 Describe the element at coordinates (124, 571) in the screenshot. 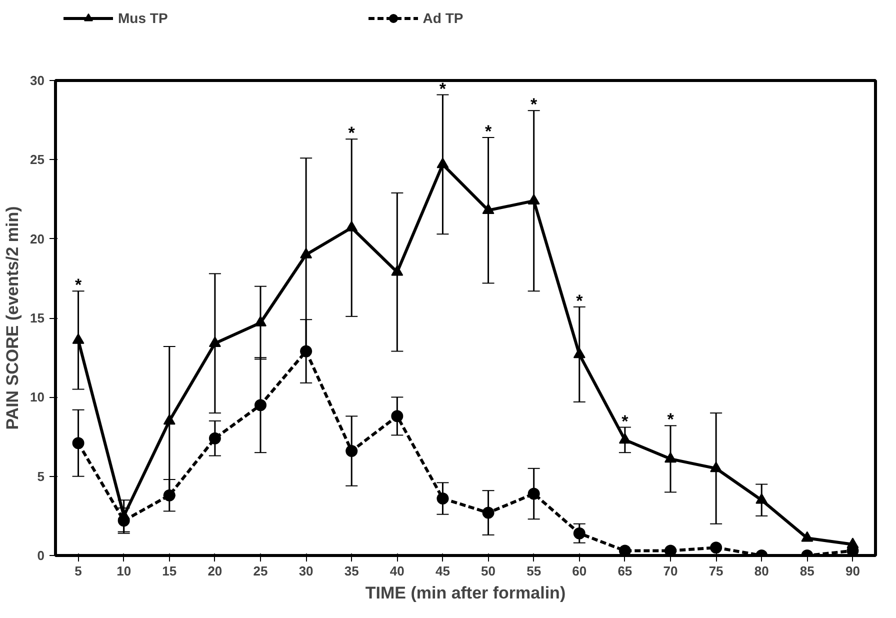

I see `x-tick-label: 10` at that location.